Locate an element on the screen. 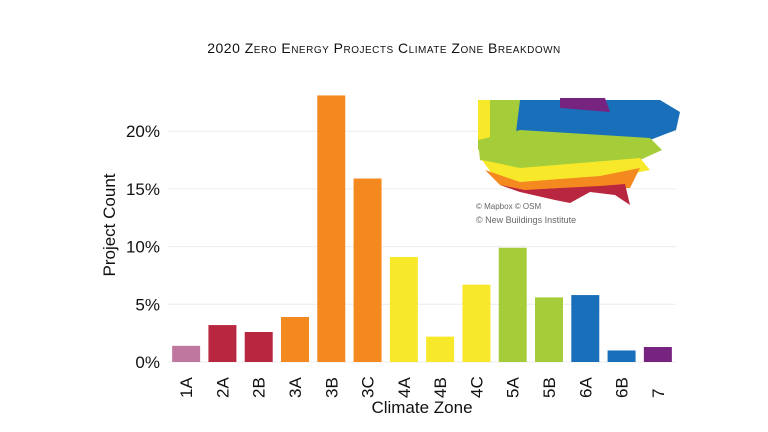 This screenshot has height=432, width=768. x-tick-label: 1A is located at coordinates (186, 387).